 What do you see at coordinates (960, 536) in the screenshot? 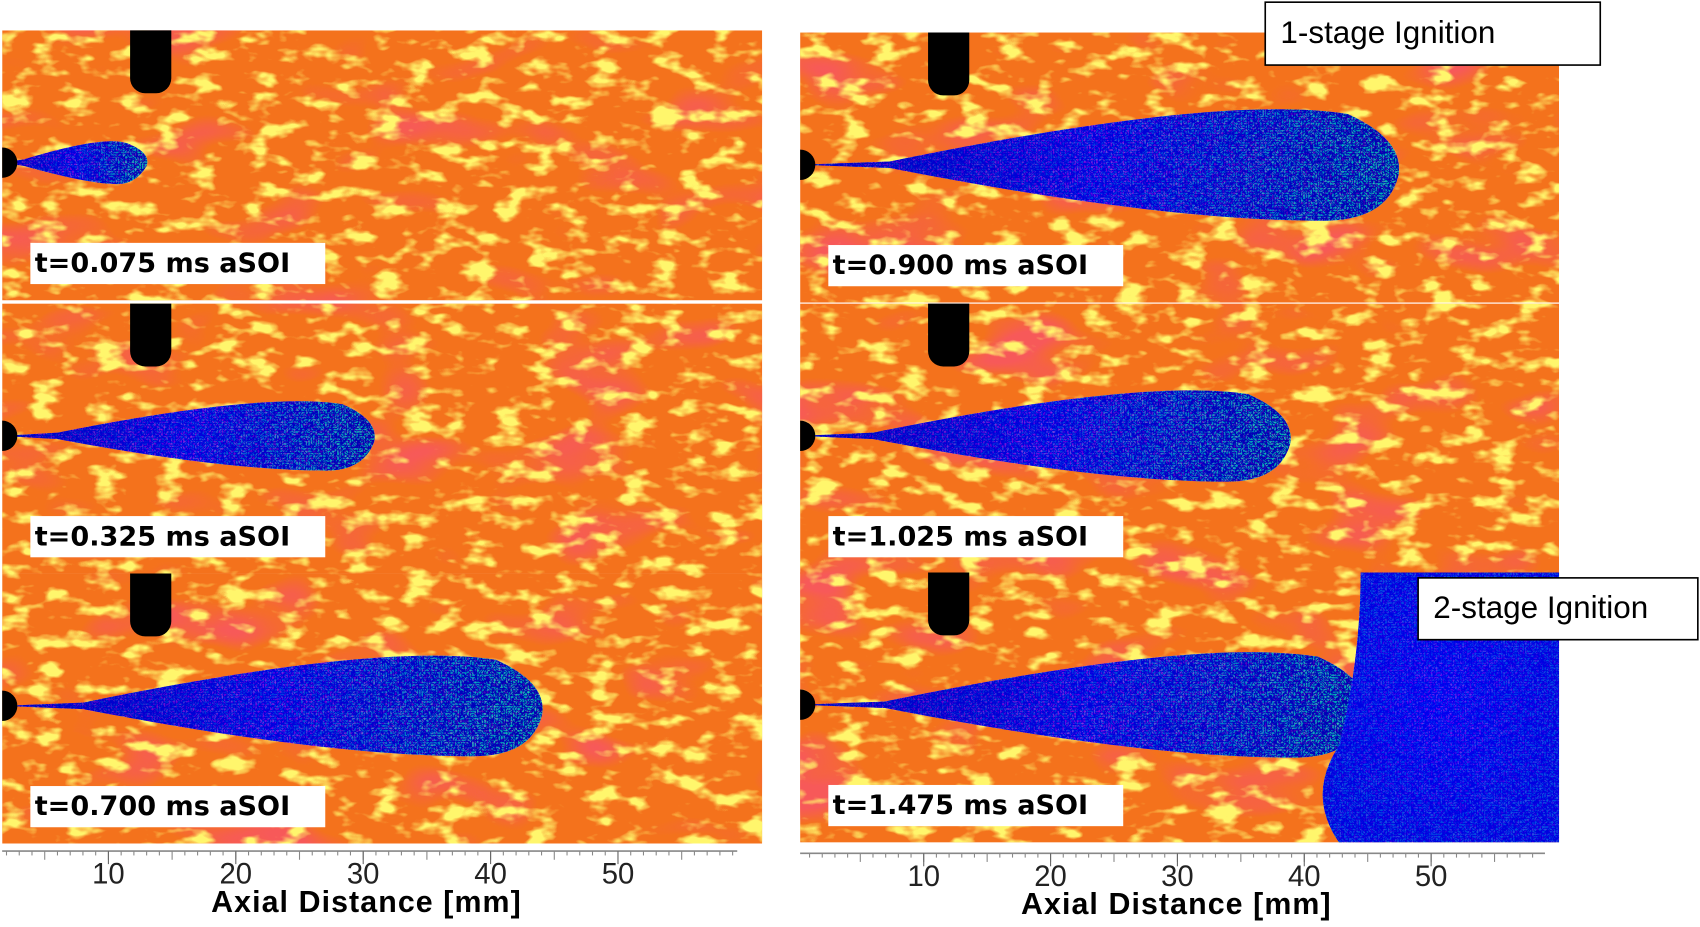
I see `time-label: t=1.025 ms aSOI` at bounding box center [960, 536].